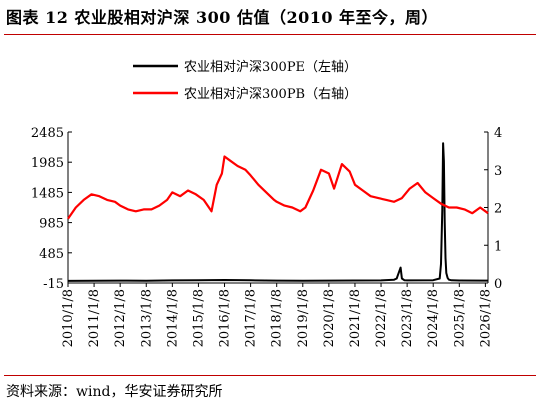 This screenshot has height=407, width=541. Describe the element at coordinates (381, 318) in the screenshot. I see `x-tick-label: 2022/1/8` at that location.